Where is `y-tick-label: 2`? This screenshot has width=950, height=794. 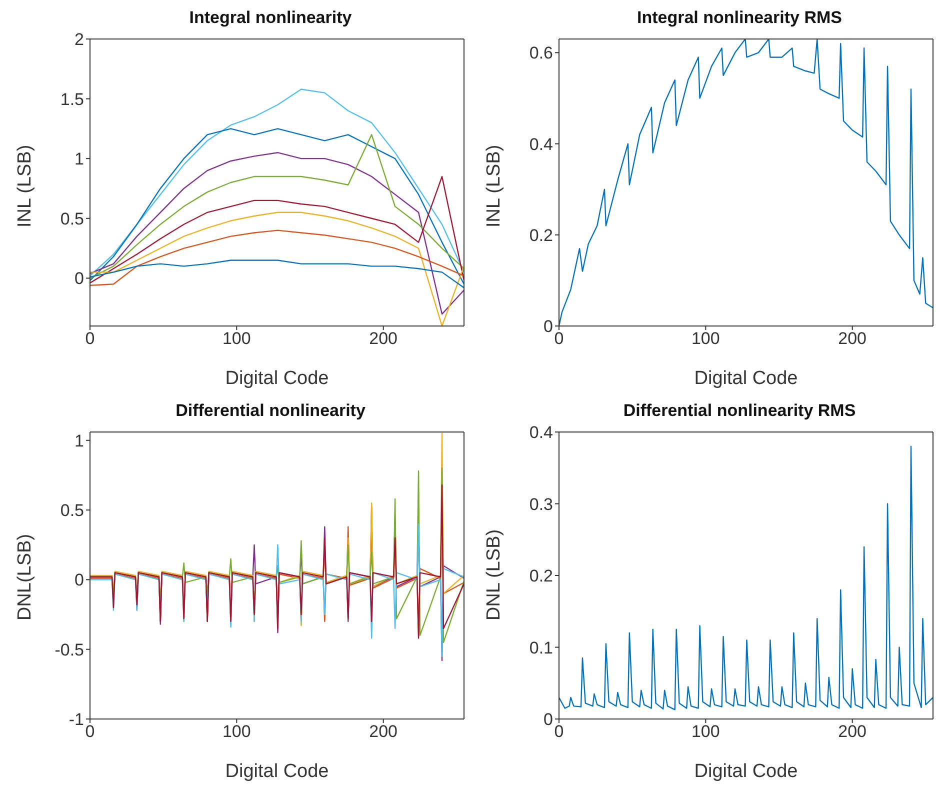 y-tick-label: 2 is located at coordinates (79, 40).